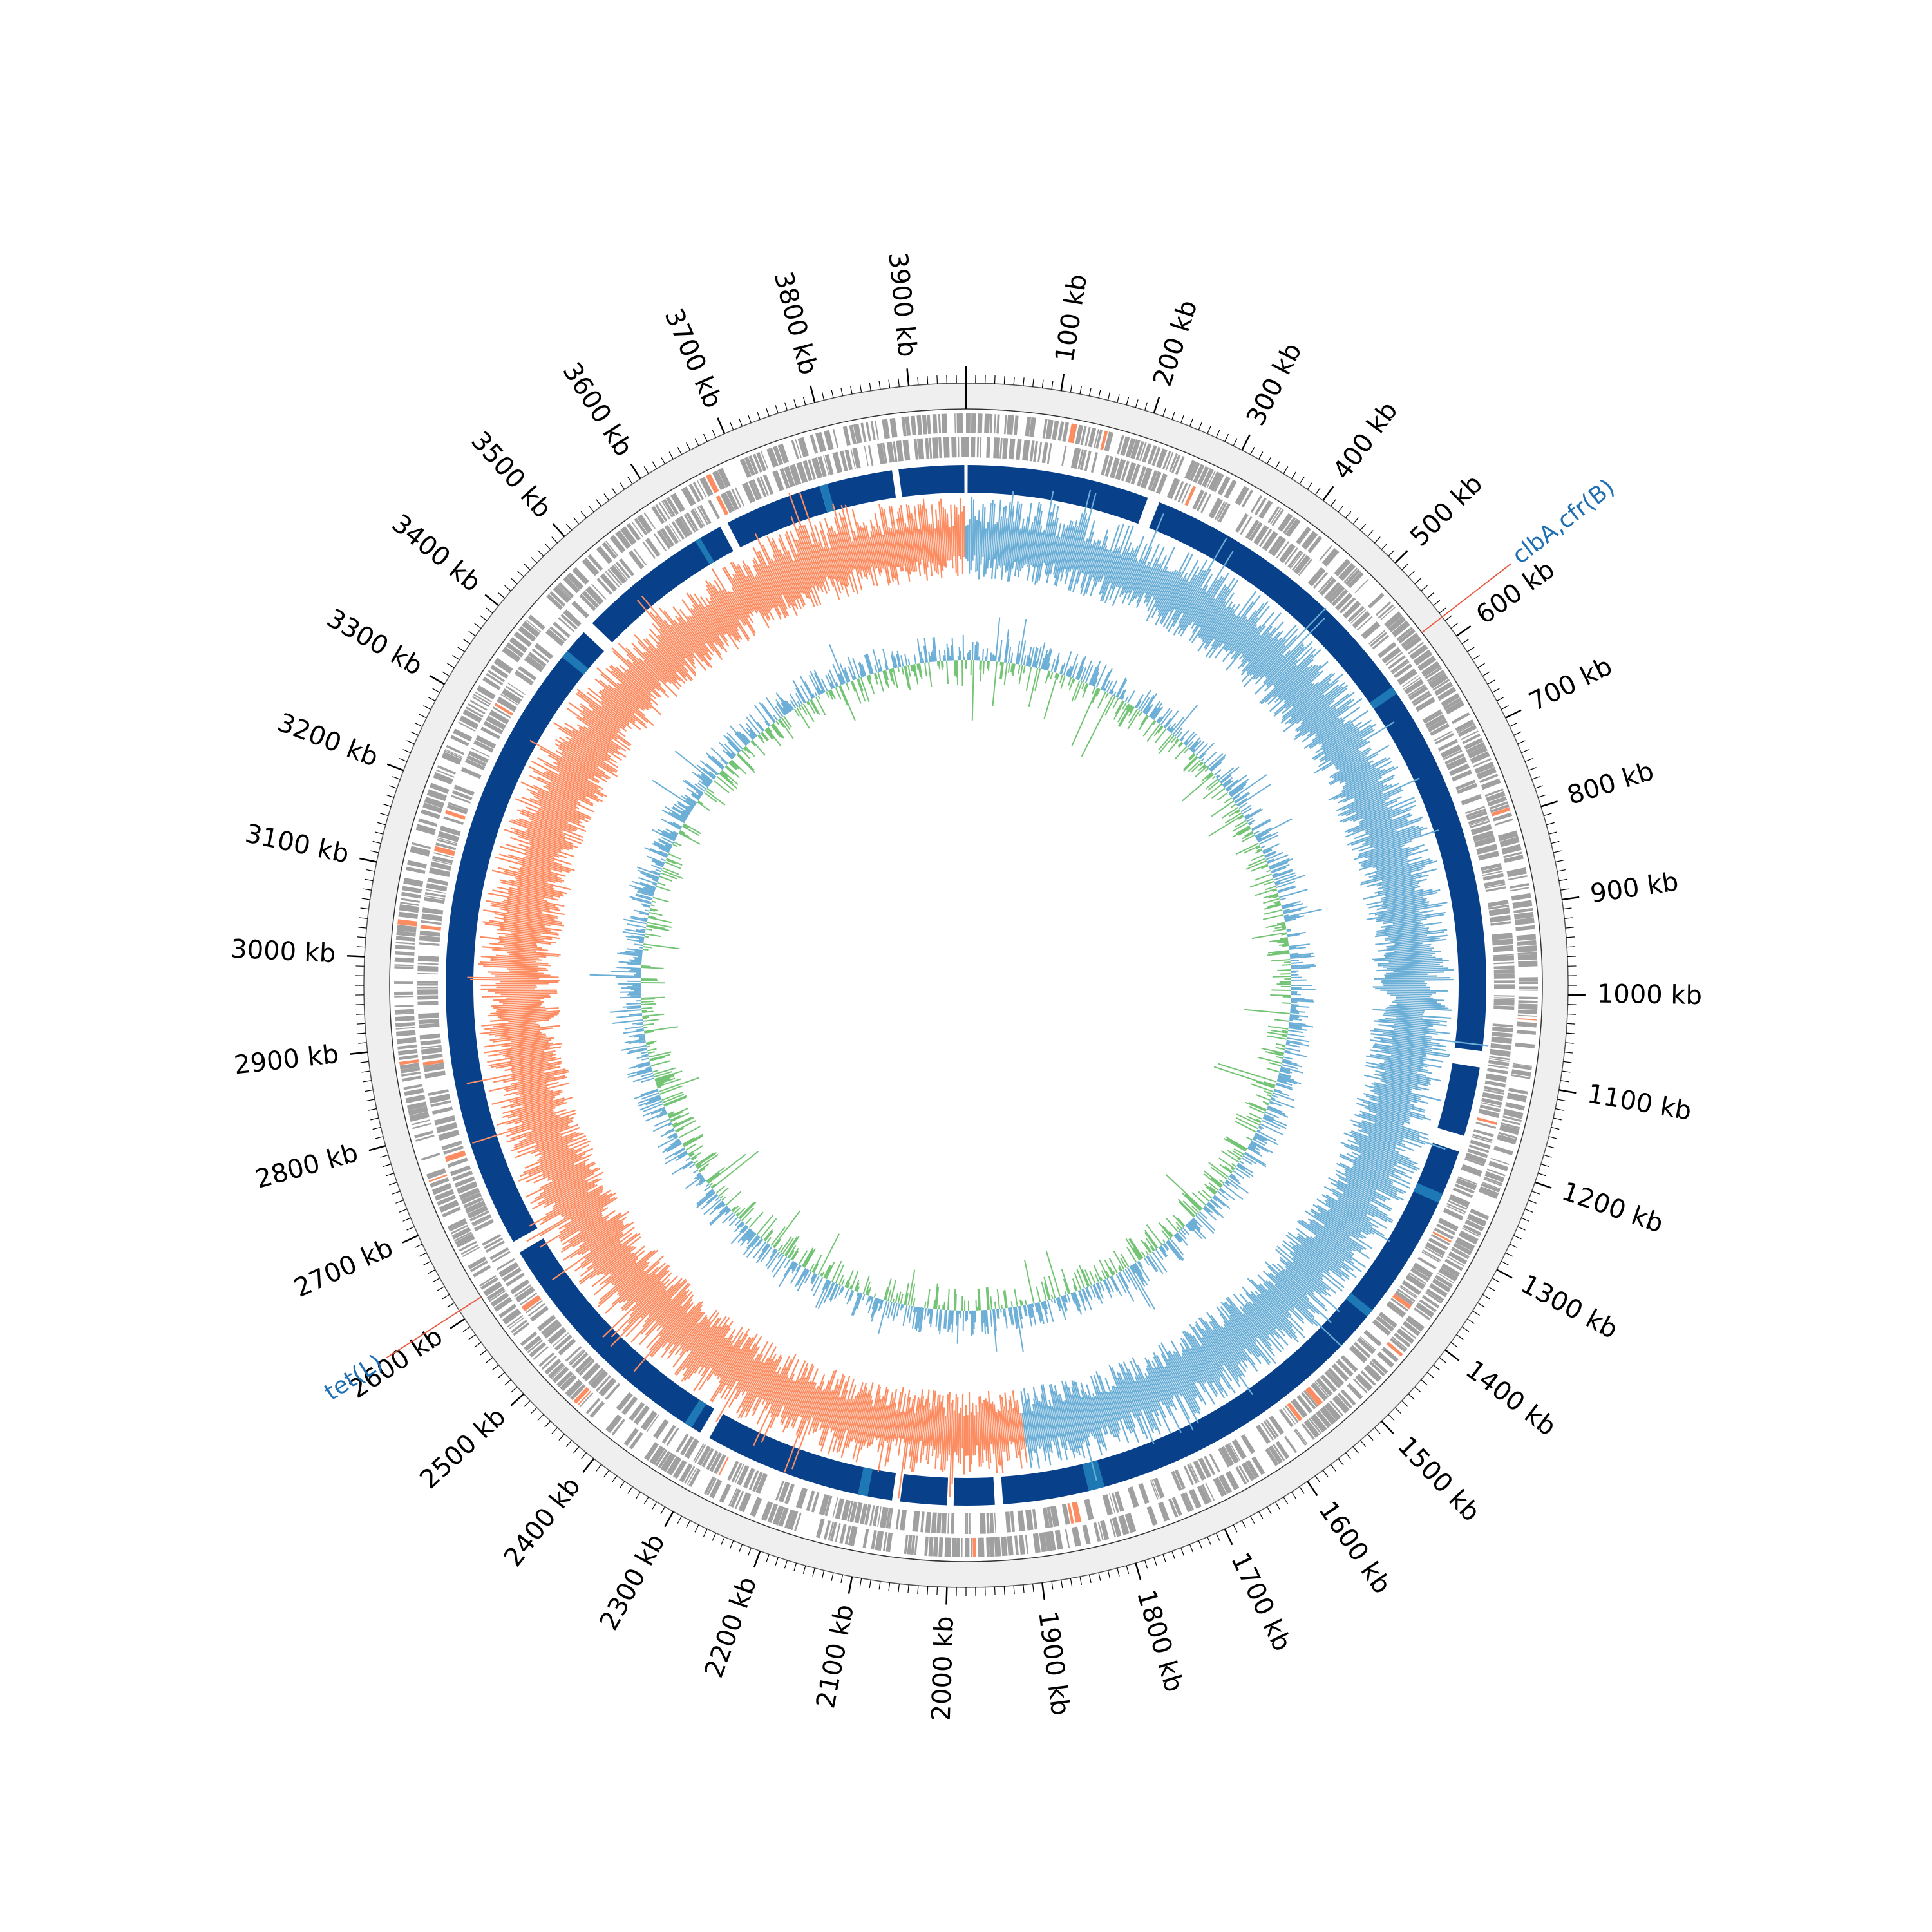 Image resolution: width=1932 pixels, height=1932 pixels. Describe the element at coordinates (943, 1669) in the screenshot. I see `tick-label: 2000 kb` at that location.